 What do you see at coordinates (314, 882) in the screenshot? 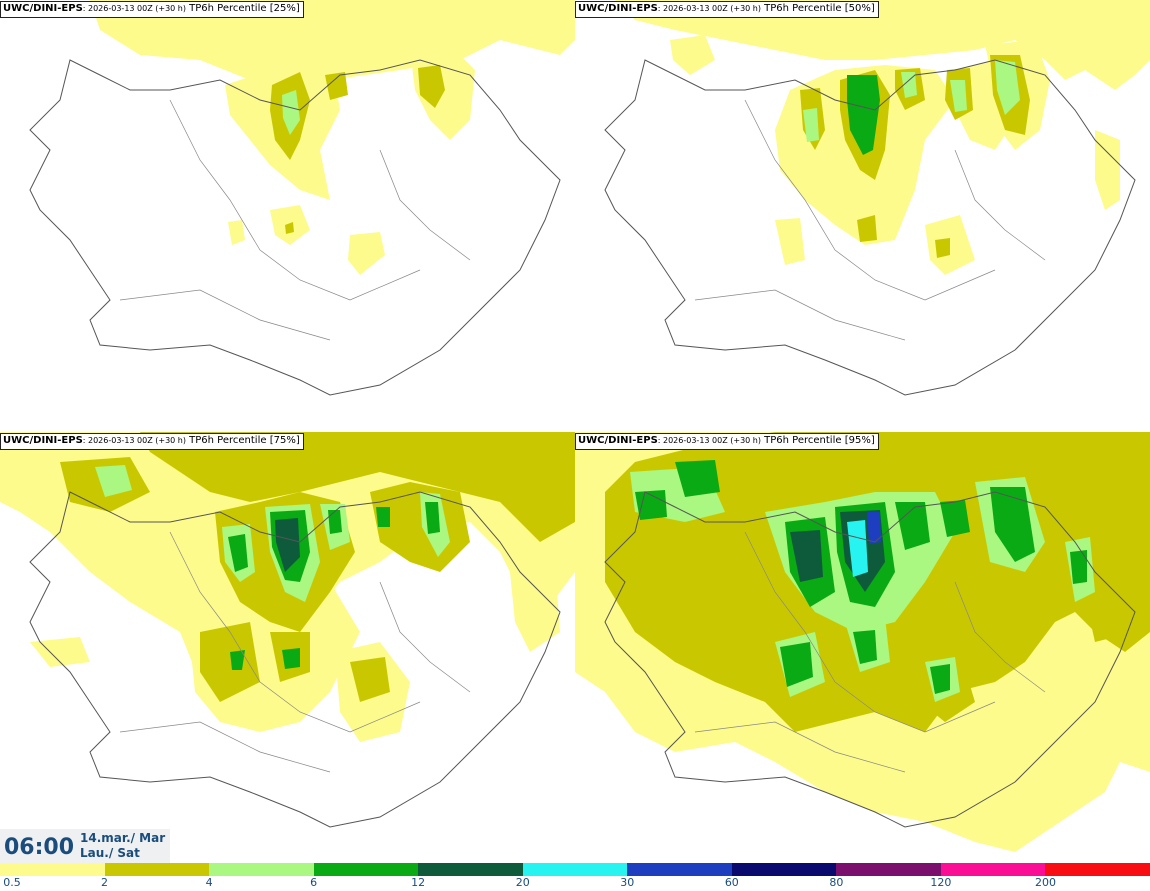
I see `colorbar-tick-label: 6` at bounding box center [314, 882].